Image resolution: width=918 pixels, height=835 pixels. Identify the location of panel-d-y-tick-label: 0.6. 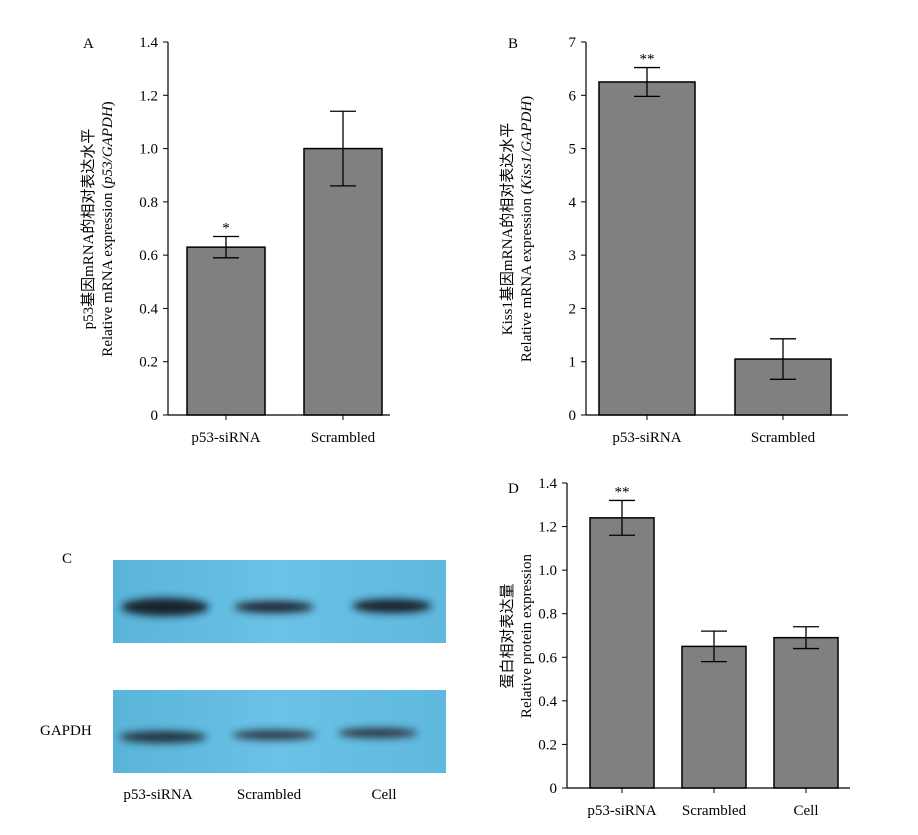
(547, 658).